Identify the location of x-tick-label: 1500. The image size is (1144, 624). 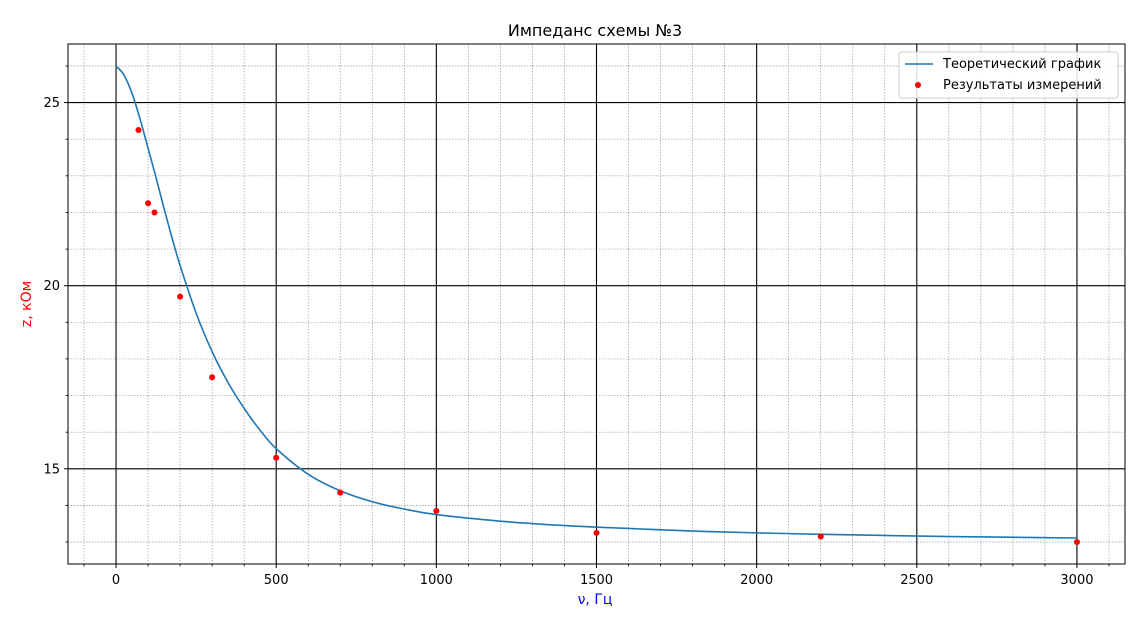
(596, 580).